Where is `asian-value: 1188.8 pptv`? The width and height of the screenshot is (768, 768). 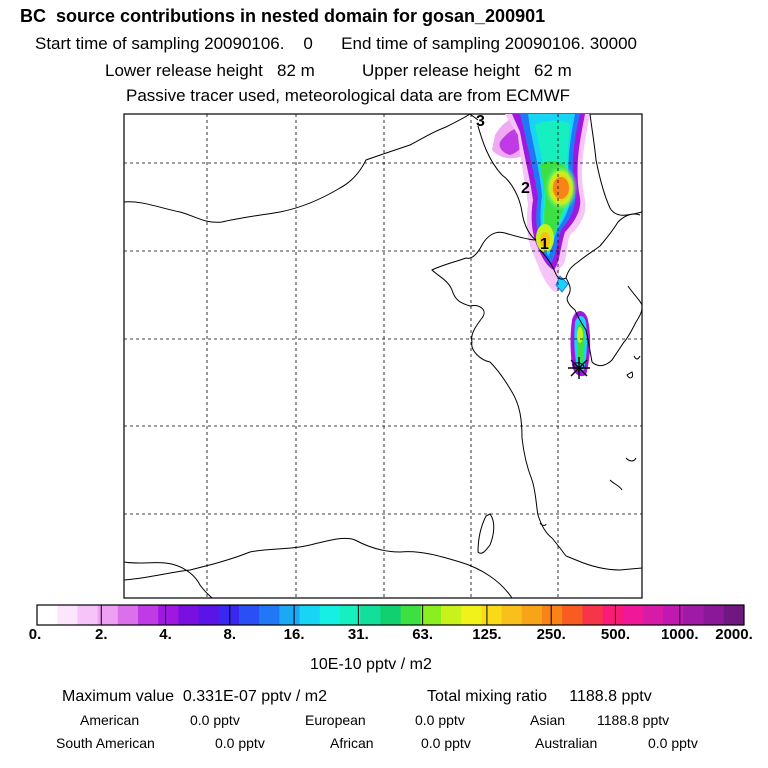
asian-value: 1188.8 pptv is located at coordinates (633, 720).